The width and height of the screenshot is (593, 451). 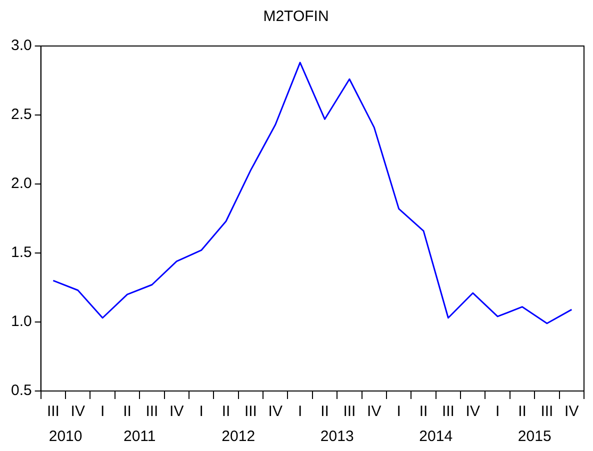 I want to click on y-tick-label: 2.0, so click(x=21, y=183).